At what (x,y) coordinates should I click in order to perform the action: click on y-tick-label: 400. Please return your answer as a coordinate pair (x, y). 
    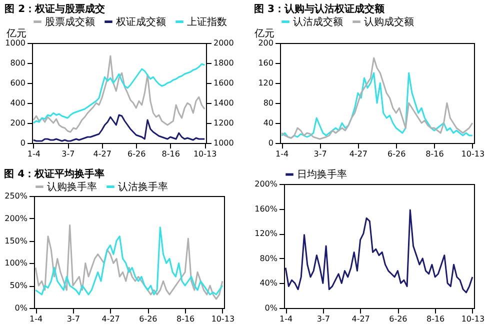
    Looking at the image, I should click on (18, 103).